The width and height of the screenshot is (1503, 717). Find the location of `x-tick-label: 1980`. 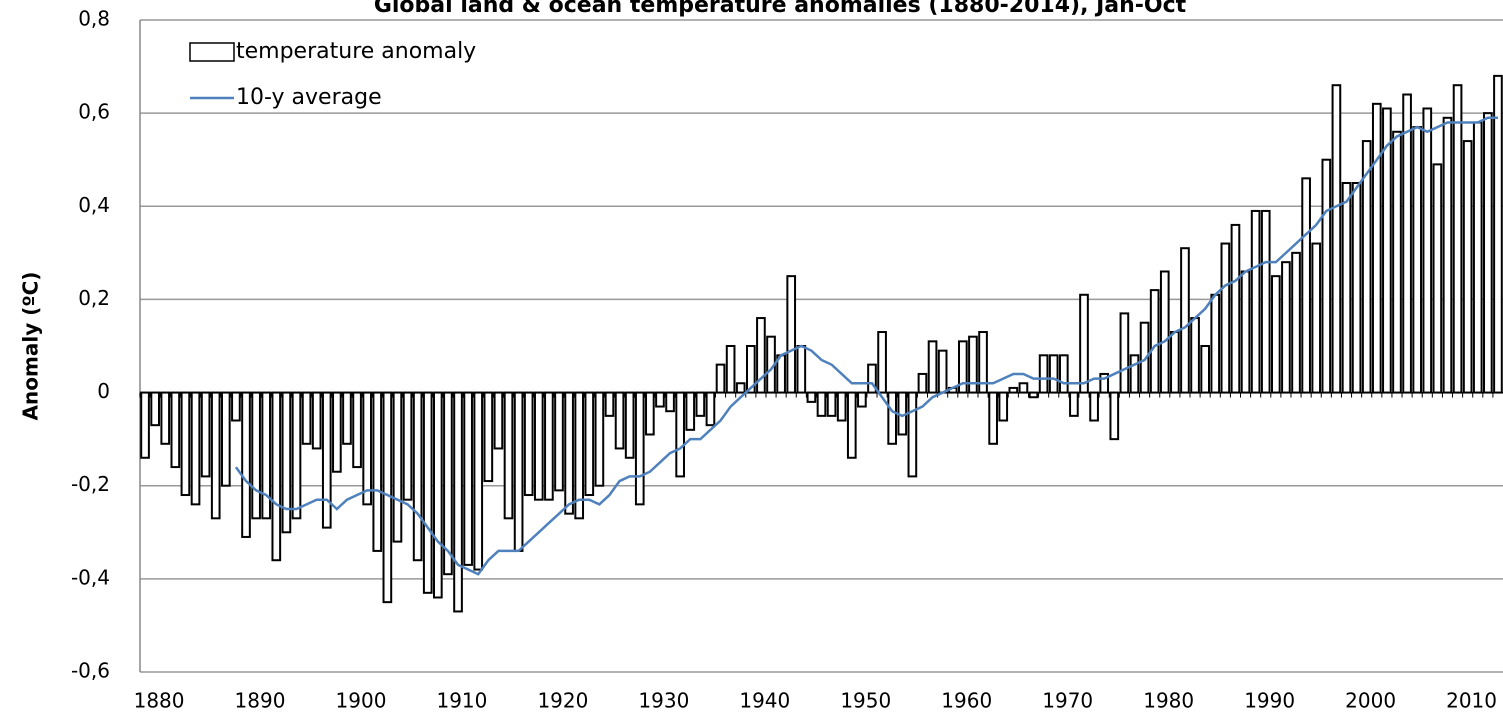

x-tick-label: 1980 is located at coordinates (1168, 701).